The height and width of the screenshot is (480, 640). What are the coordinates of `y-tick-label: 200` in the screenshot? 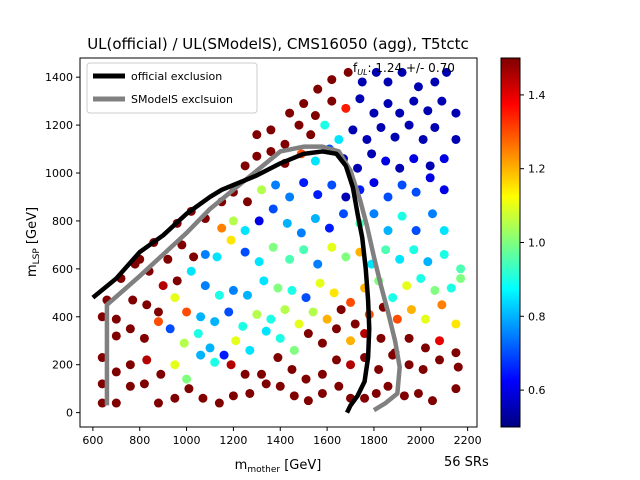 It's located at (62, 365).